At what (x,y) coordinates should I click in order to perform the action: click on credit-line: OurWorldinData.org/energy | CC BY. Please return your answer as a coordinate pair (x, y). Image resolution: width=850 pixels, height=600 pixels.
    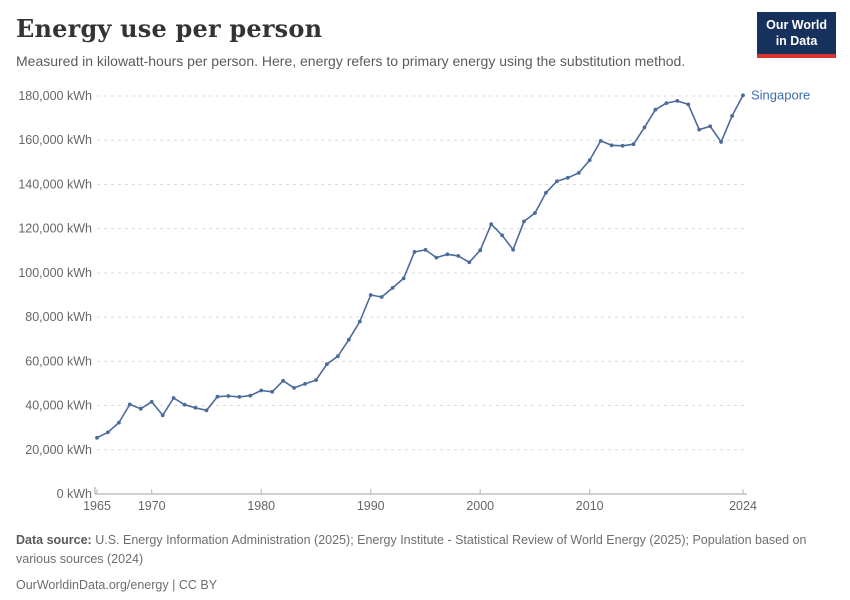
    Looking at the image, I should click on (425, 585).